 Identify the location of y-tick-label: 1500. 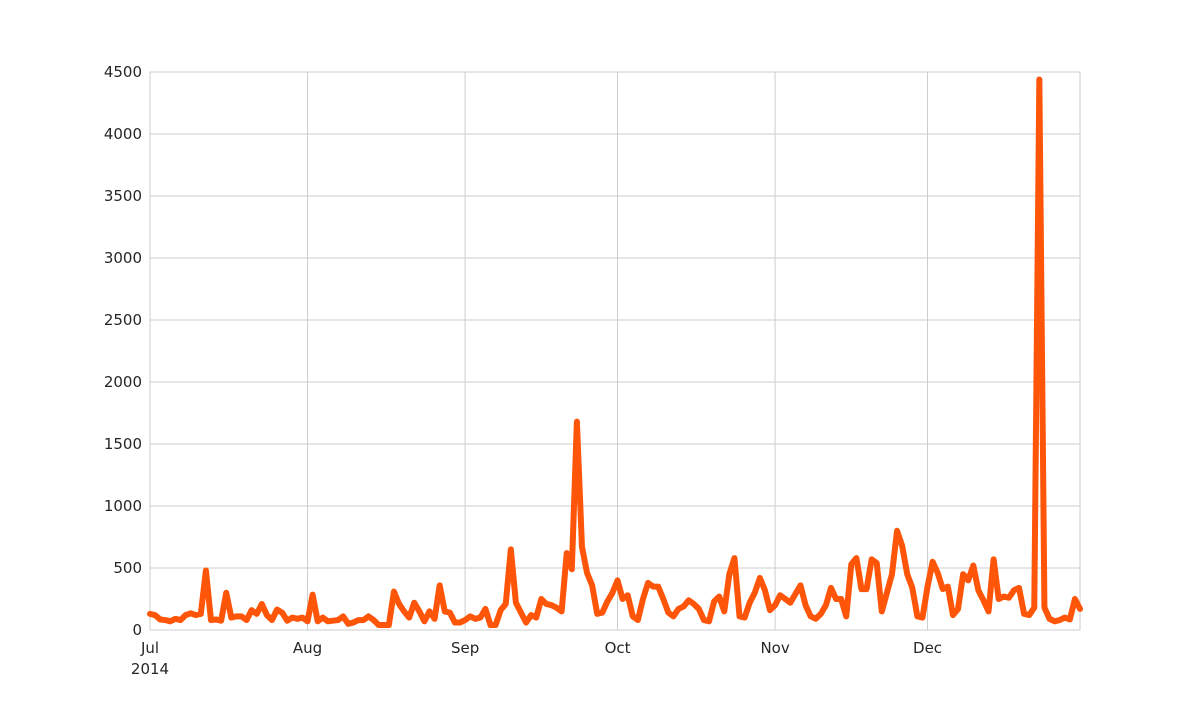
(123, 444).